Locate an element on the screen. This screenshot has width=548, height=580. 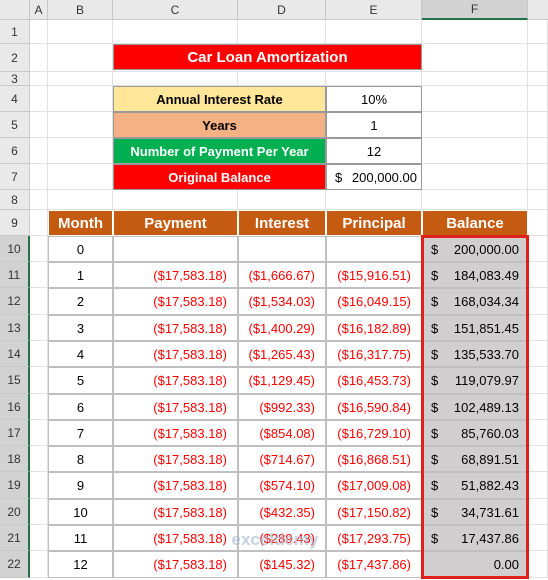
column-header: E is located at coordinates (374, 10).